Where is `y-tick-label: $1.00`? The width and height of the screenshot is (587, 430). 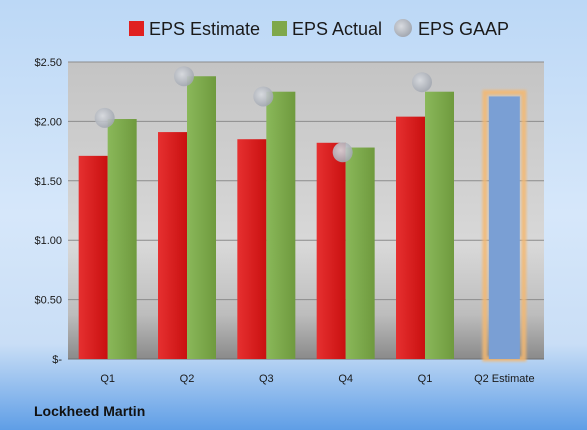 y-tick-label: $1.00 is located at coordinates (48, 241).